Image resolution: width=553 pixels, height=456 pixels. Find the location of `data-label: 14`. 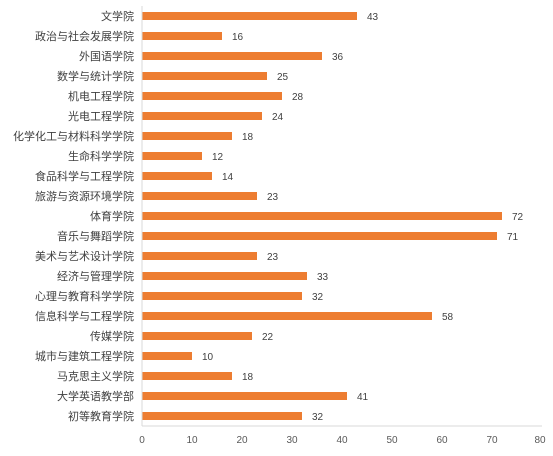

data-label: 14 is located at coordinates (228, 177).